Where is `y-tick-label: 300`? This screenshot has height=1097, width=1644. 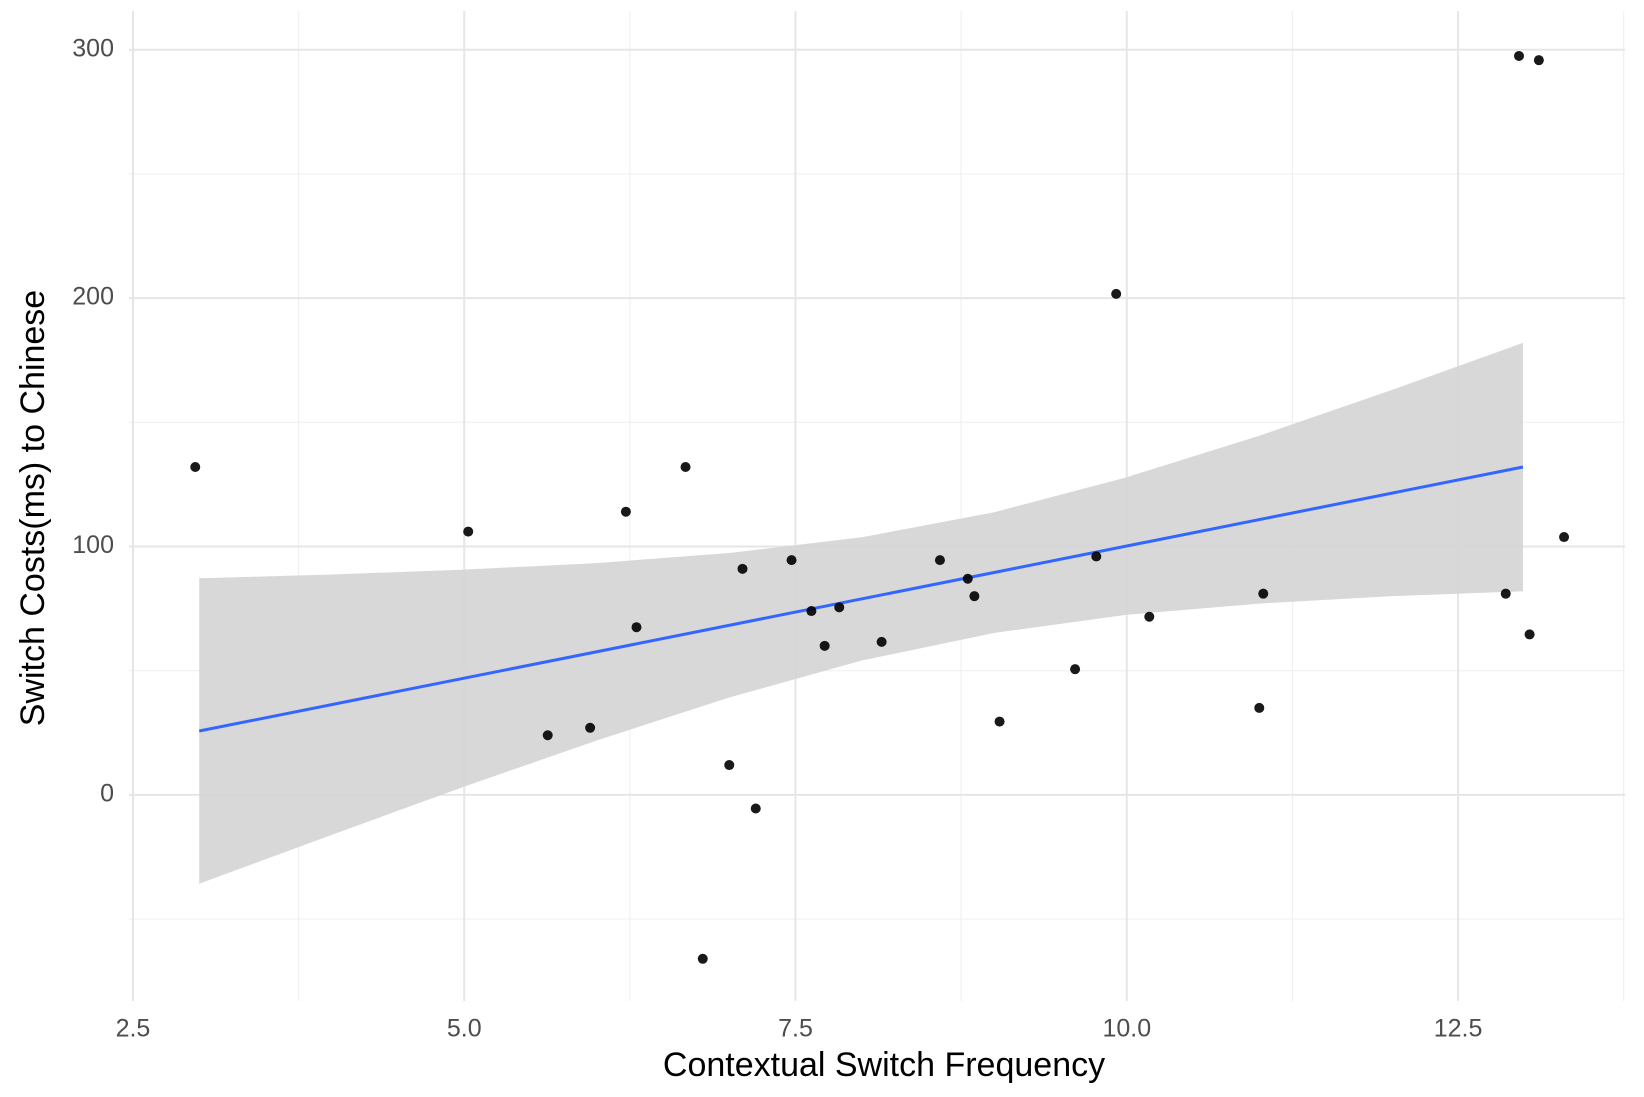 y-tick-label: 300 is located at coordinates (93, 48).